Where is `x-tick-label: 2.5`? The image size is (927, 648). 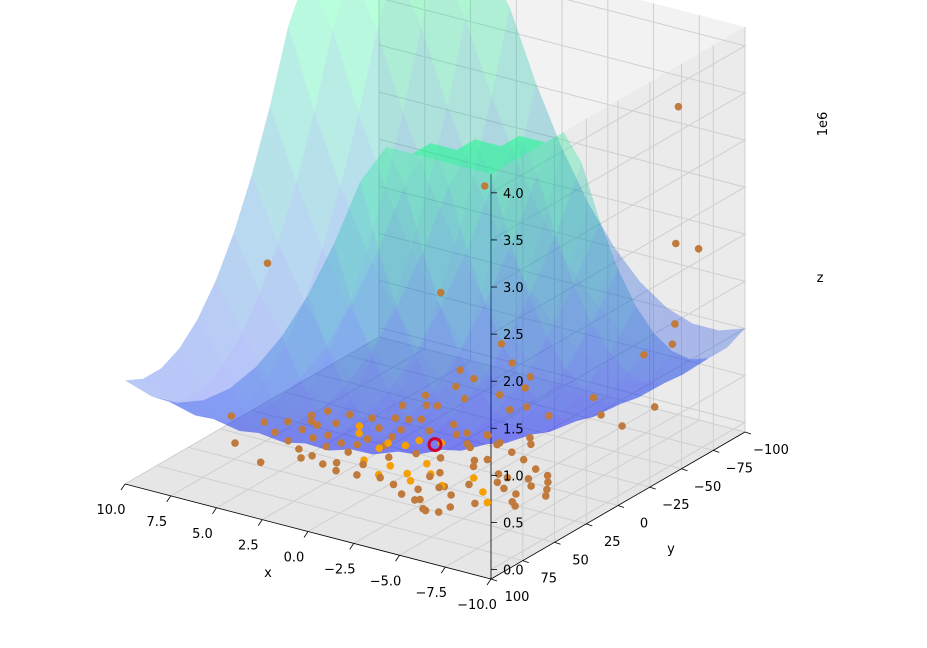 x-tick-label: 2.5 is located at coordinates (248, 546).